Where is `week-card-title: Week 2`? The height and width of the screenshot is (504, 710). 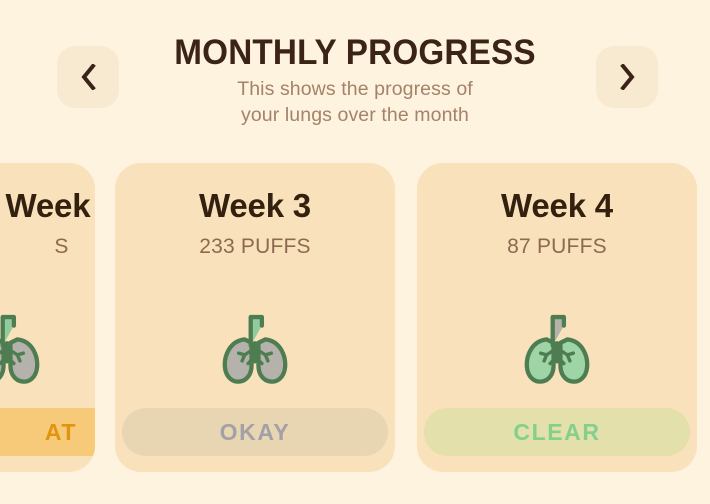 week-card-title: Week 2 is located at coordinates (50, 205).